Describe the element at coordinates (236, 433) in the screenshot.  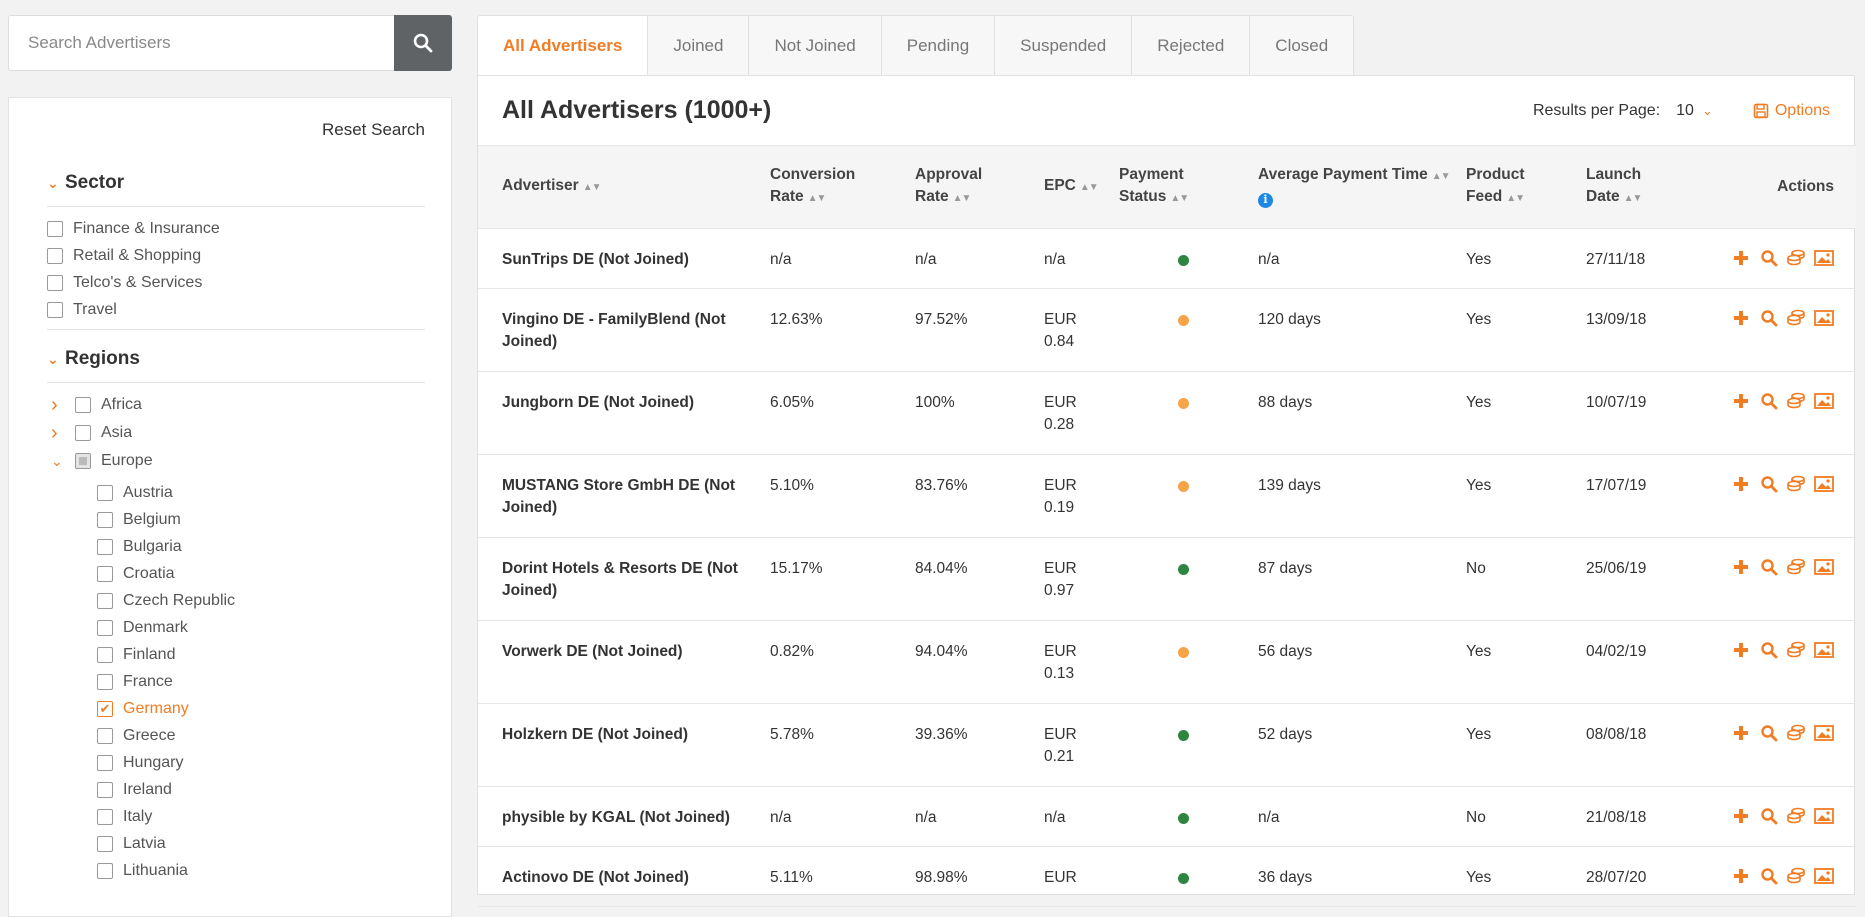
I see `region-group: › Asia` at that location.